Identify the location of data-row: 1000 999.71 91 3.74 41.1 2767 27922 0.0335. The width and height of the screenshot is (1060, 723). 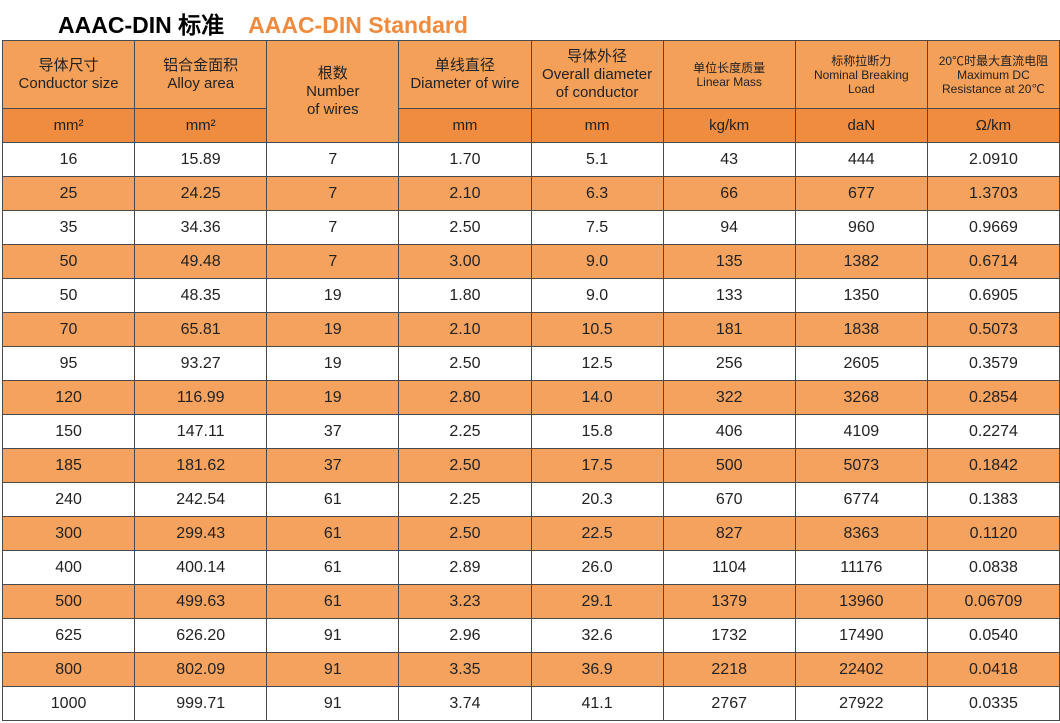
(530, 703).